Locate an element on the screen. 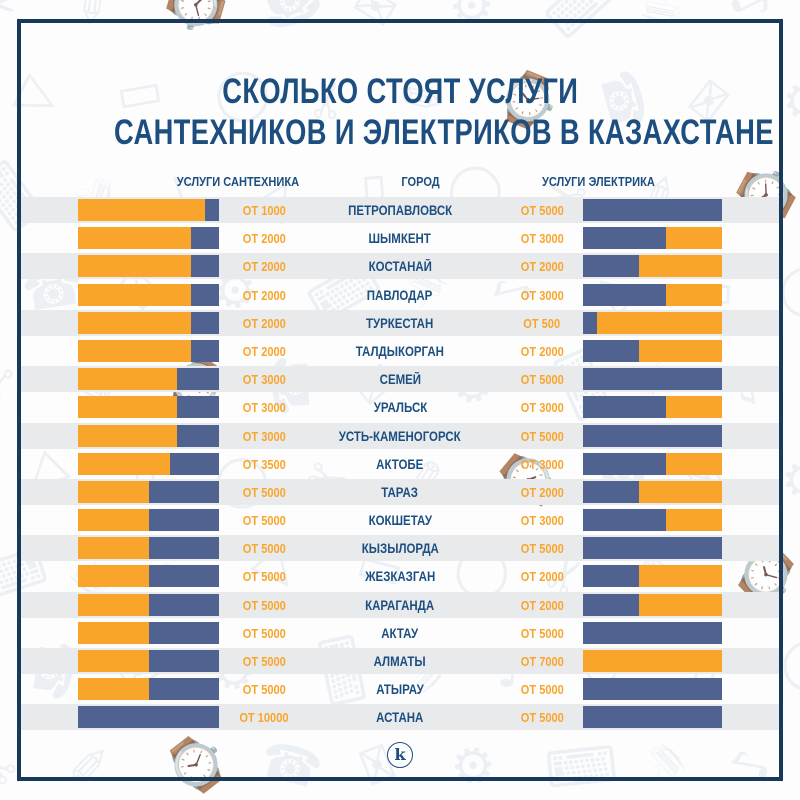 This screenshot has height=800, width=800. table-row: ОТ 5000 АТЫРАУ ОТ 5000 is located at coordinates (400, 689).